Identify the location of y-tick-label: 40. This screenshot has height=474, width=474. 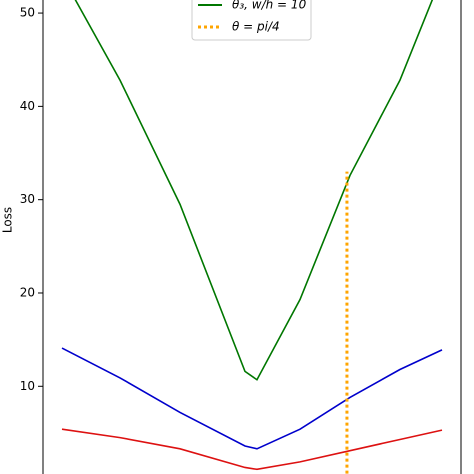
(27, 106).